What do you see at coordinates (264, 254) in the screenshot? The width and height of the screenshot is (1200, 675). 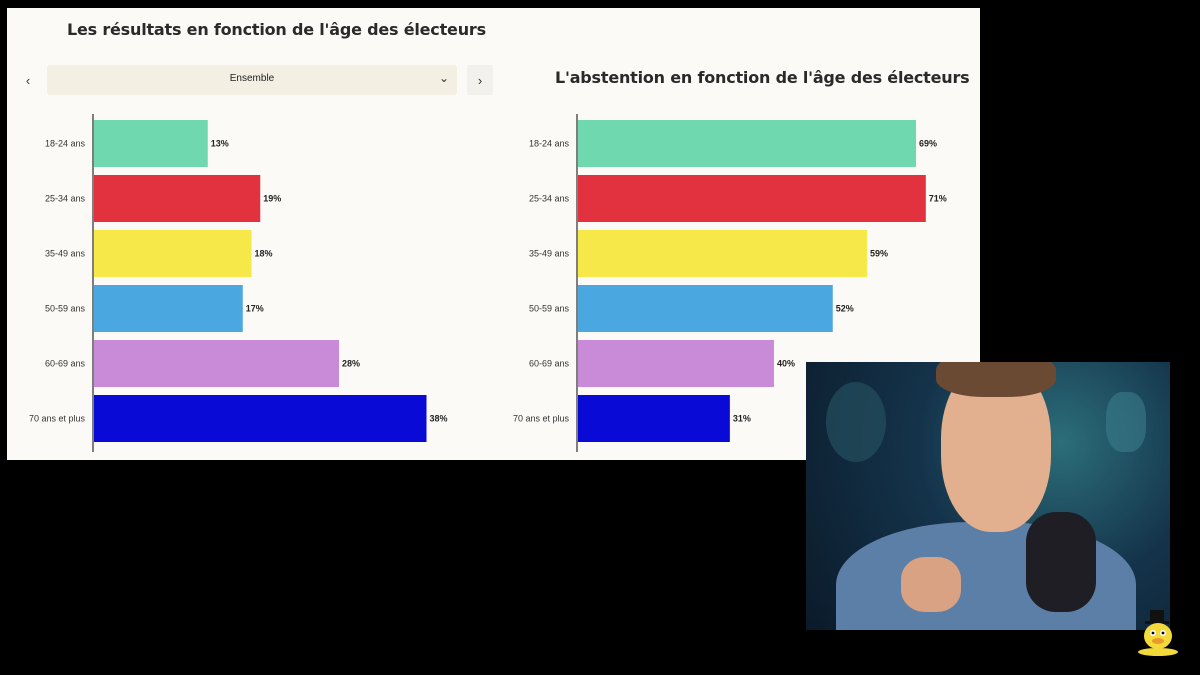 I see `value-label: 18%` at bounding box center [264, 254].